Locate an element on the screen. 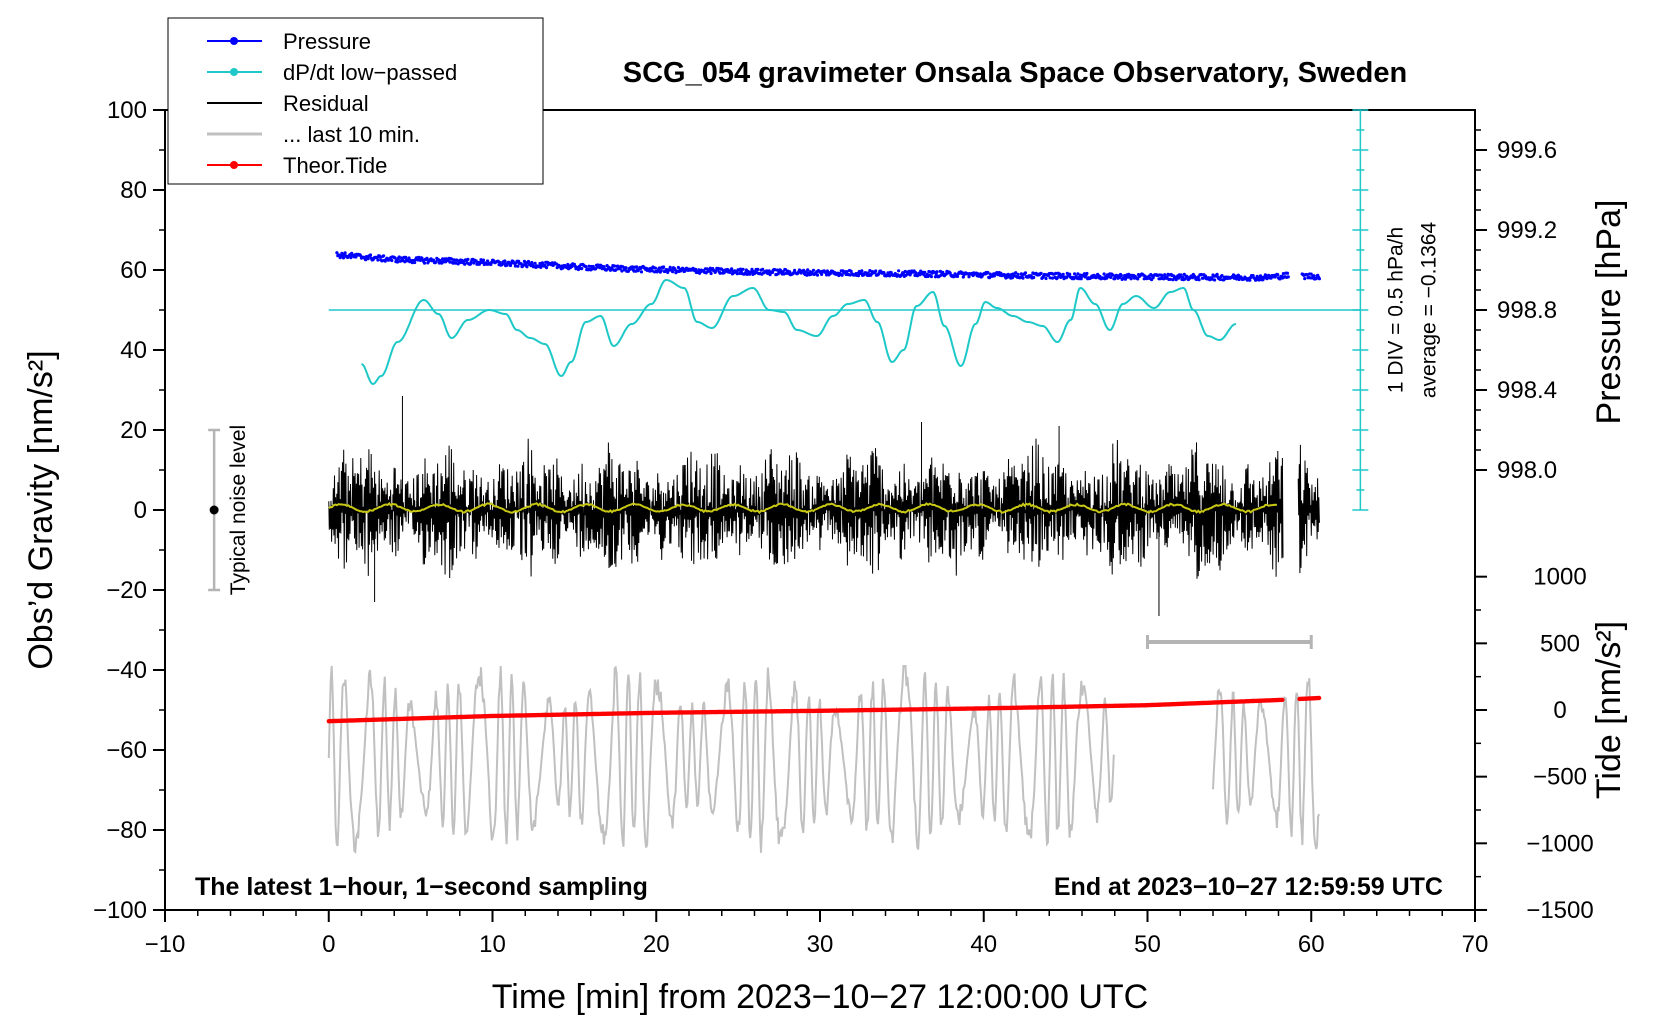 The width and height of the screenshot is (1660, 1020). sampling-note: The latest 1−hour, 1−second sampling is located at coordinates (421, 887).